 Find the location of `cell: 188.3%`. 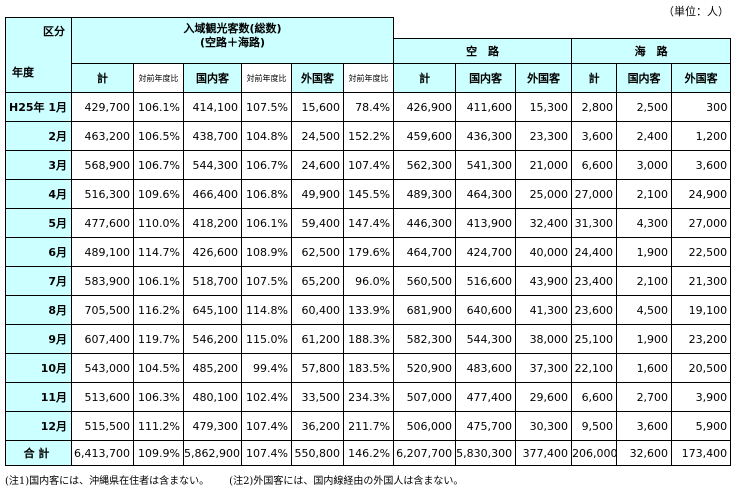

cell: 188.3% is located at coordinates (368, 339).